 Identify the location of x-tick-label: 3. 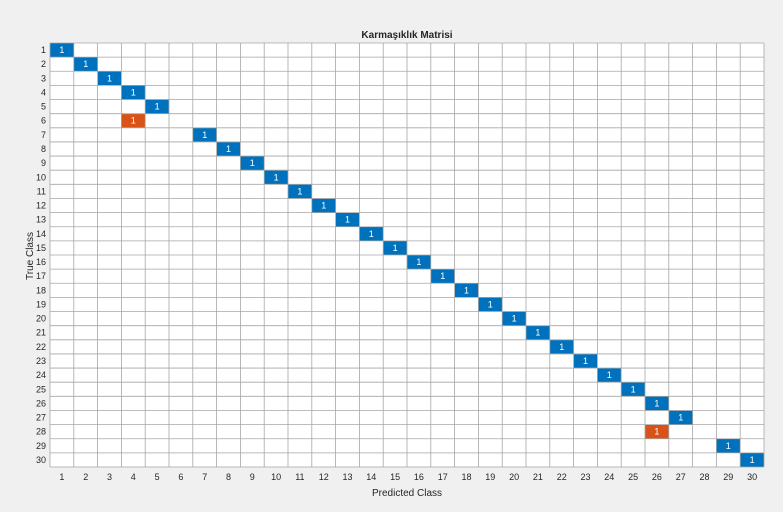
(109, 477).